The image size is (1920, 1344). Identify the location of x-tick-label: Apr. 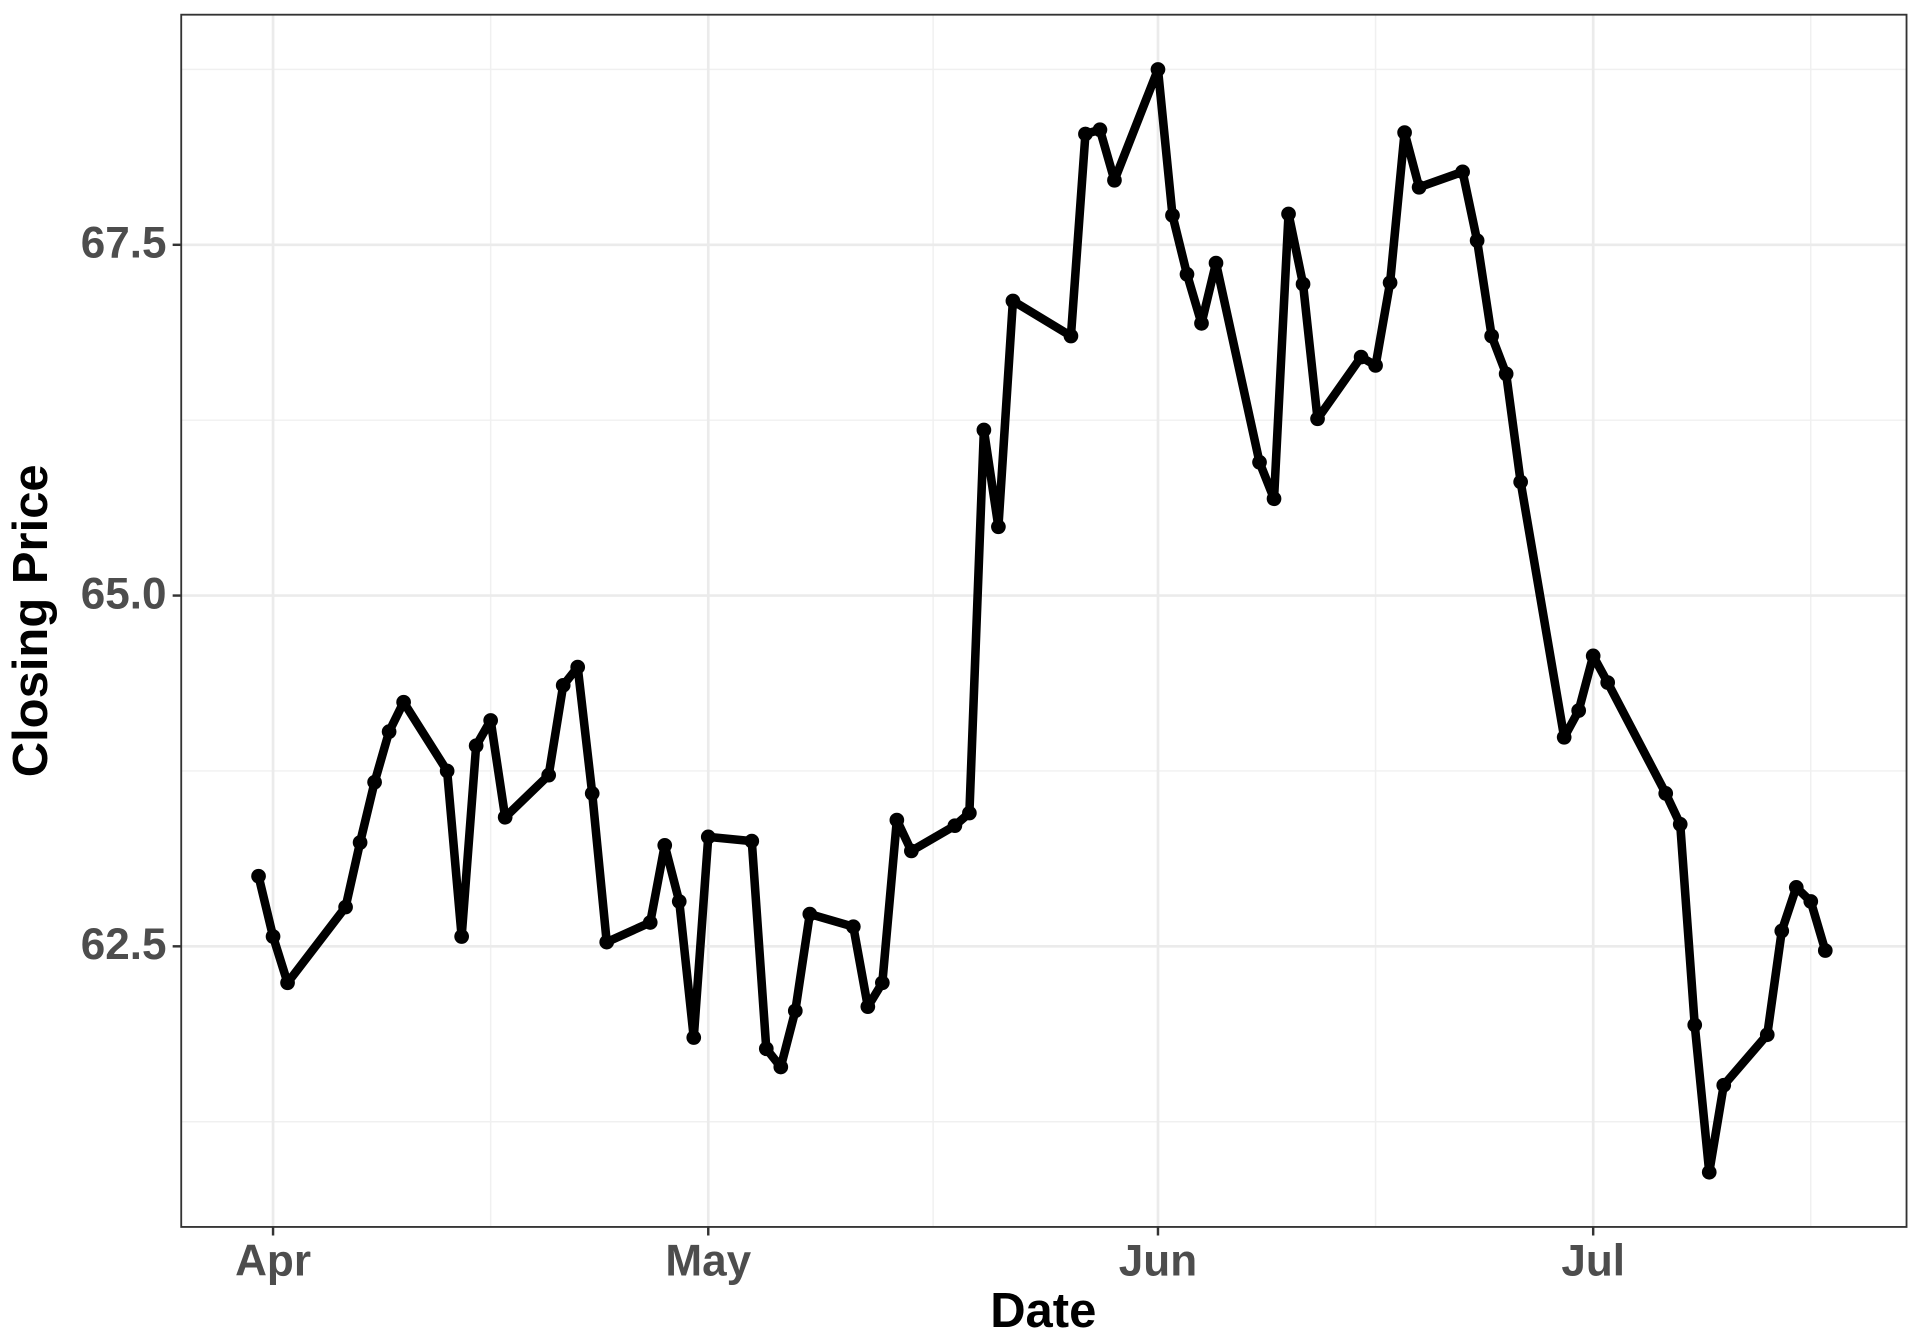
(273, 1260).